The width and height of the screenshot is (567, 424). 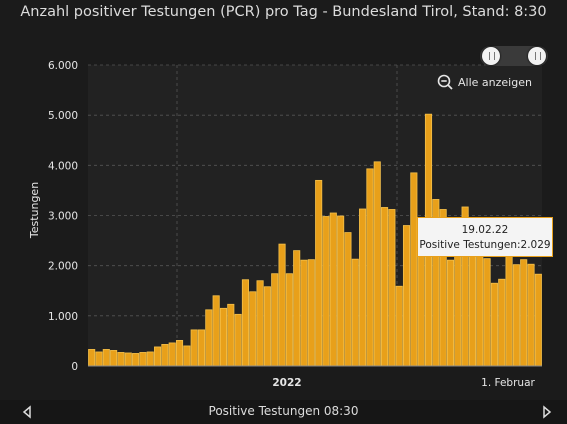 What do you see at coordinates (514, 56) in the screenshot?
I see `zoom-range-slider` at bounding box center [514, 56].